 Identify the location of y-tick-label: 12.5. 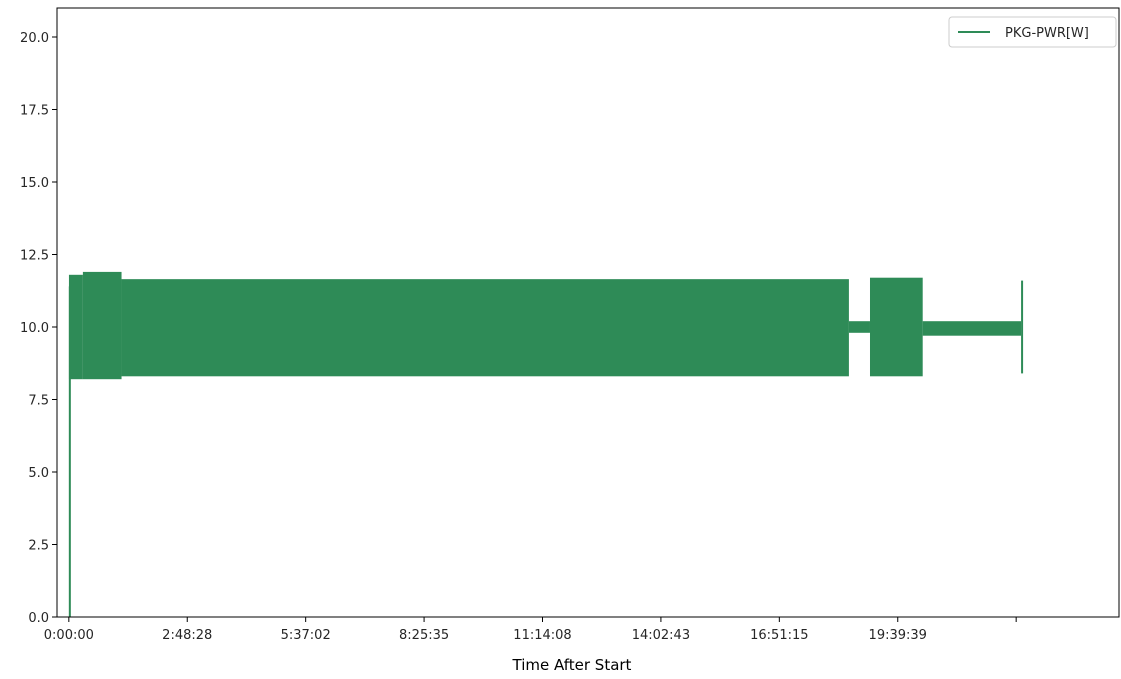
(34, 256).